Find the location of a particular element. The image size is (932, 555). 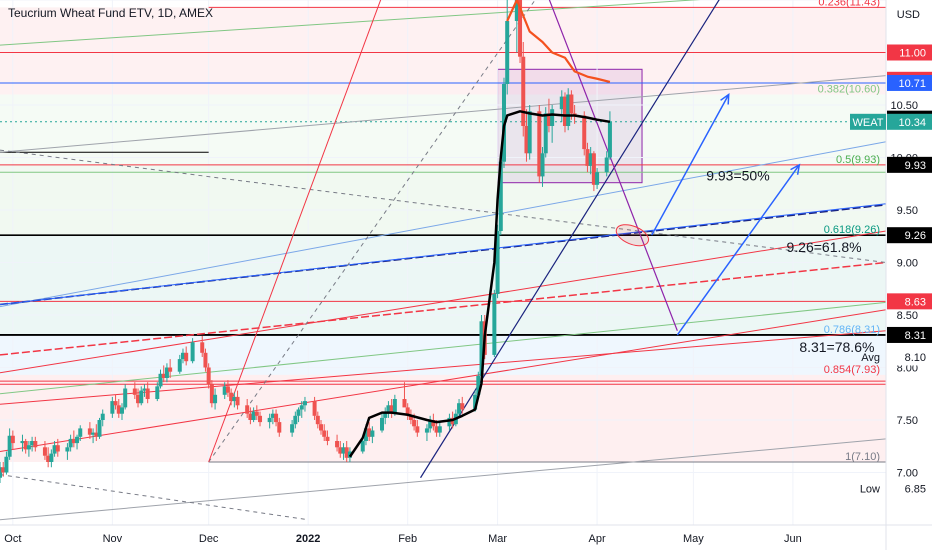

y-tick-label: 8.50 is located at coordinates (907, 316).